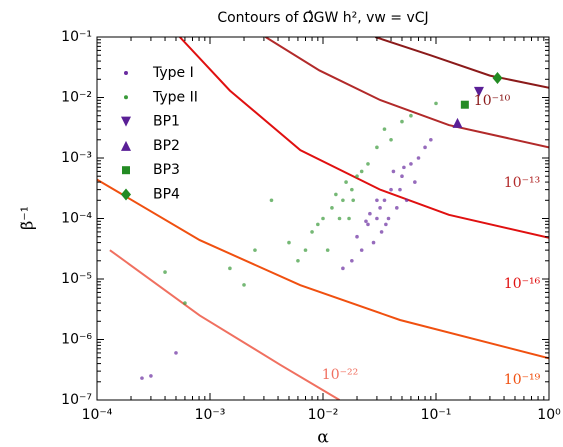  What do you see at coordinates (322, 18) in the screenshot?
I see `chart-title: Contours of Ω̂GW h², vw = vCJ` at bounding box center [322, 18].